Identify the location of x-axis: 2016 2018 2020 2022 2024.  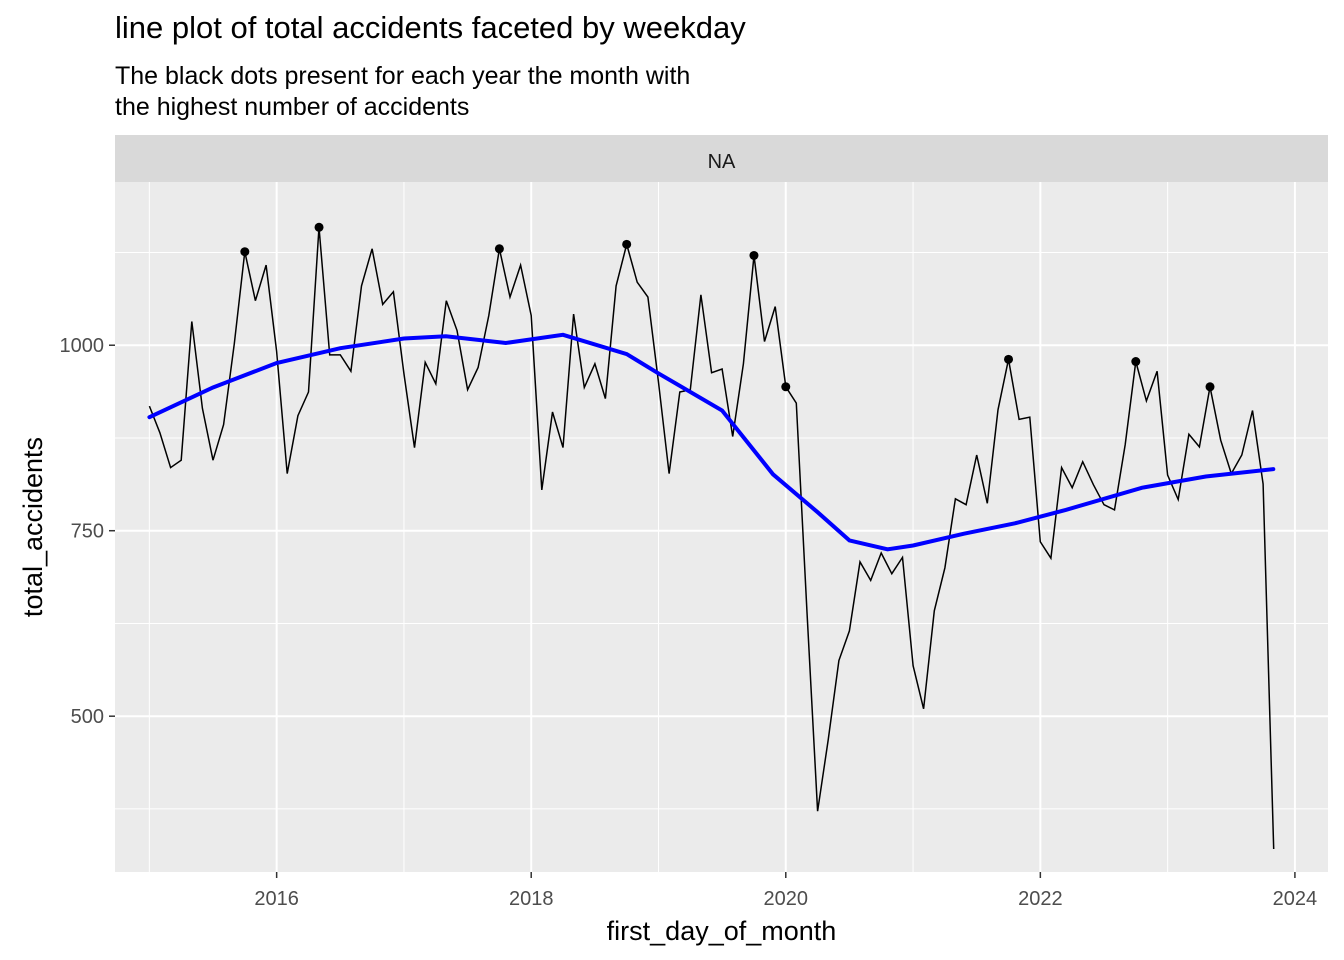
(785, 891).